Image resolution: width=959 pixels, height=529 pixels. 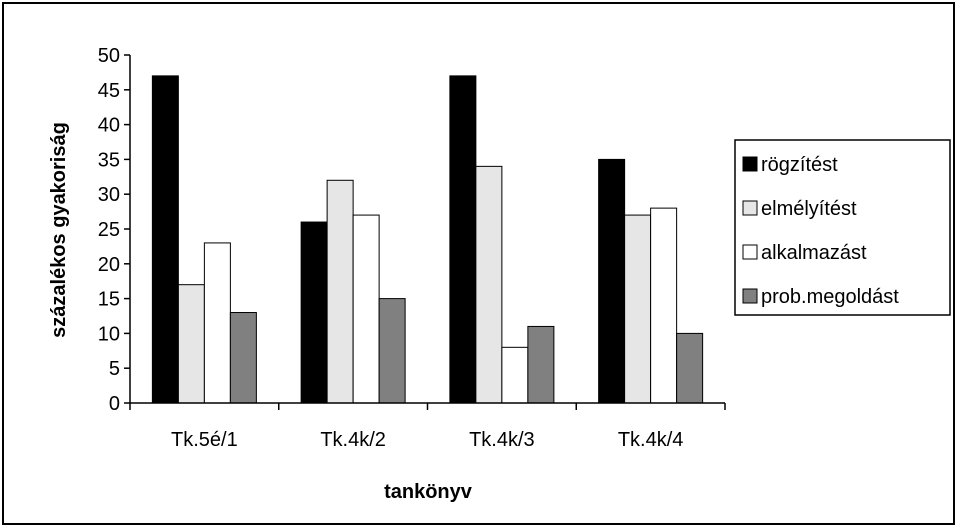 What do you see at coordinates (59, 230) in the screenshot?
I see `y-axis-title: százalékos gyakoriság` at bounding box center [59, 230].